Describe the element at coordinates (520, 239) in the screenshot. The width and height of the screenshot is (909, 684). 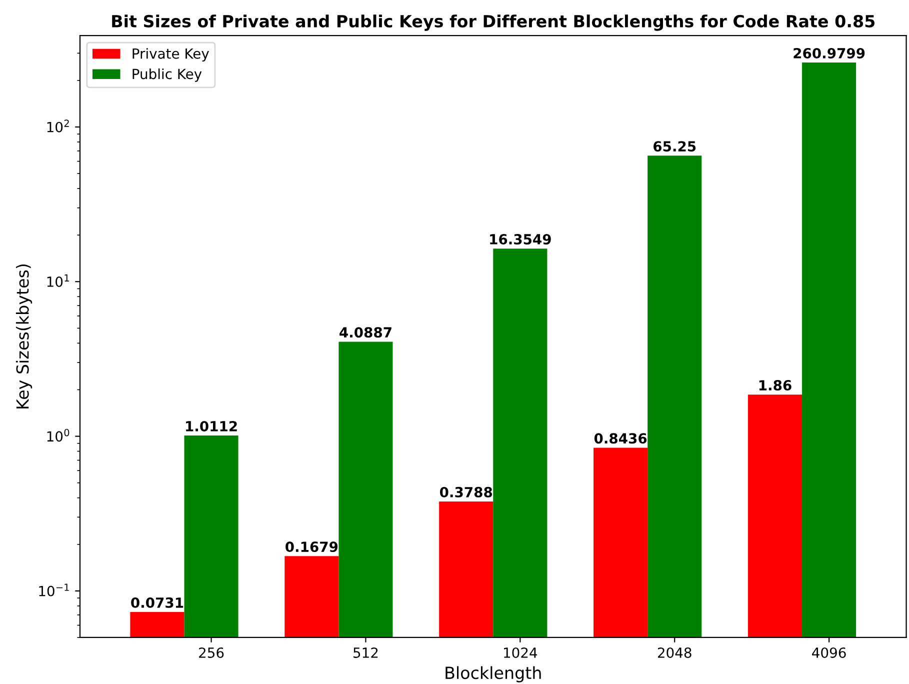
I see `data-label: 16.3549` at that location.